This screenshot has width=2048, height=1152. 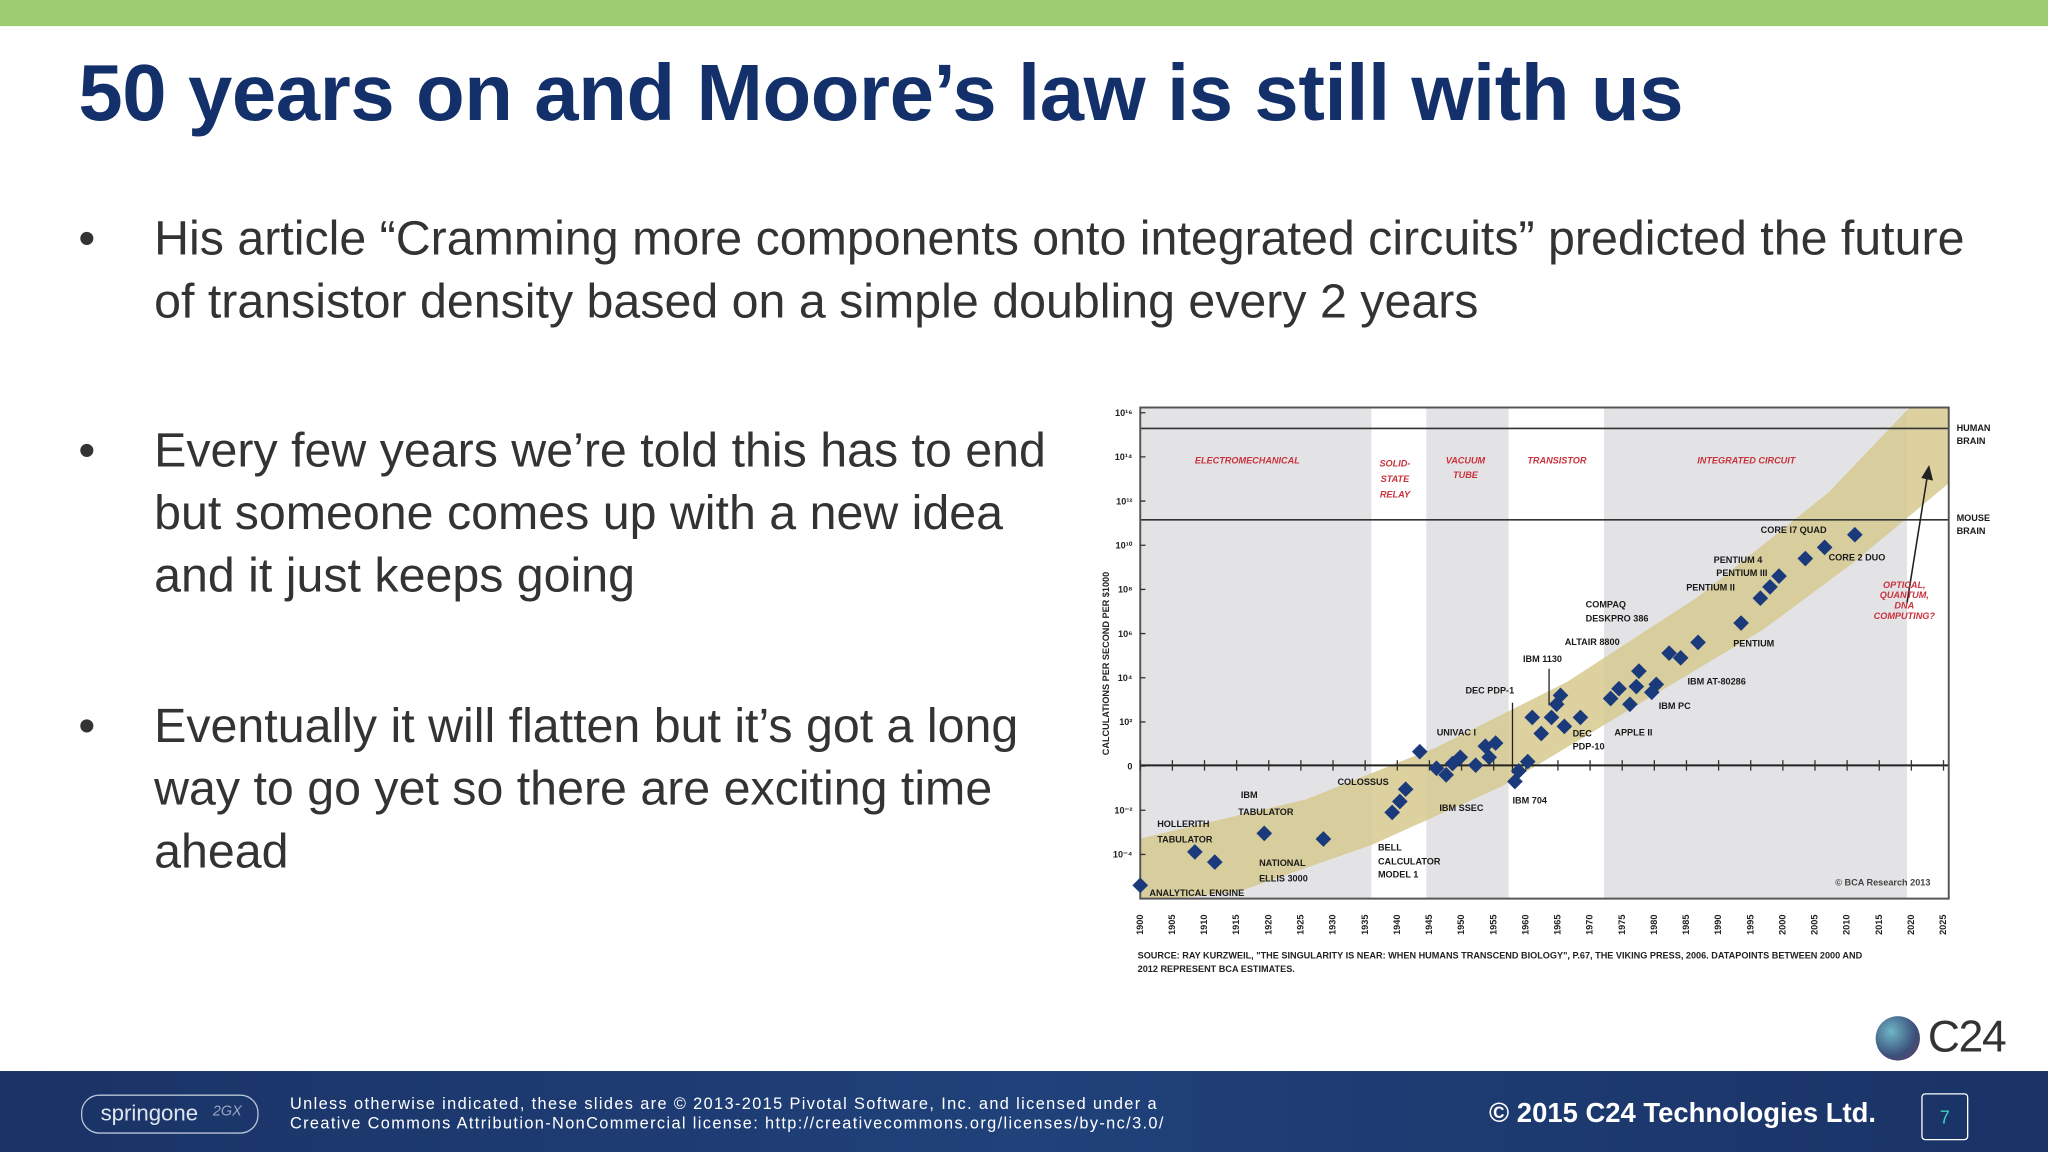 What do you see at coordinates (1542, 659) in the screenshot?
I see `annotation: IBM 1130` at bounding box center [1542, 659].